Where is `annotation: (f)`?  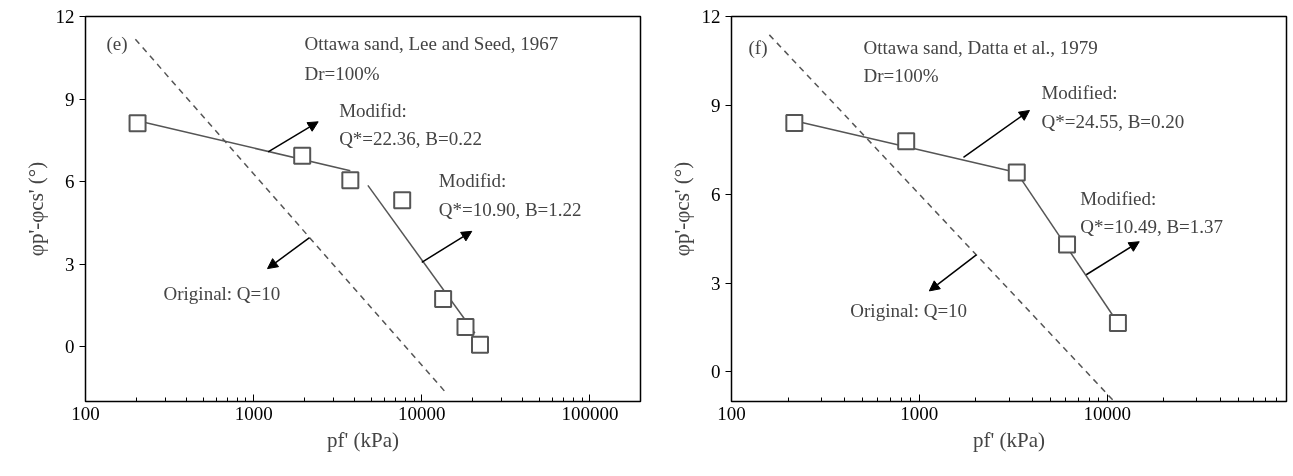
annotation: (f) is located at coordinates (758, 47).